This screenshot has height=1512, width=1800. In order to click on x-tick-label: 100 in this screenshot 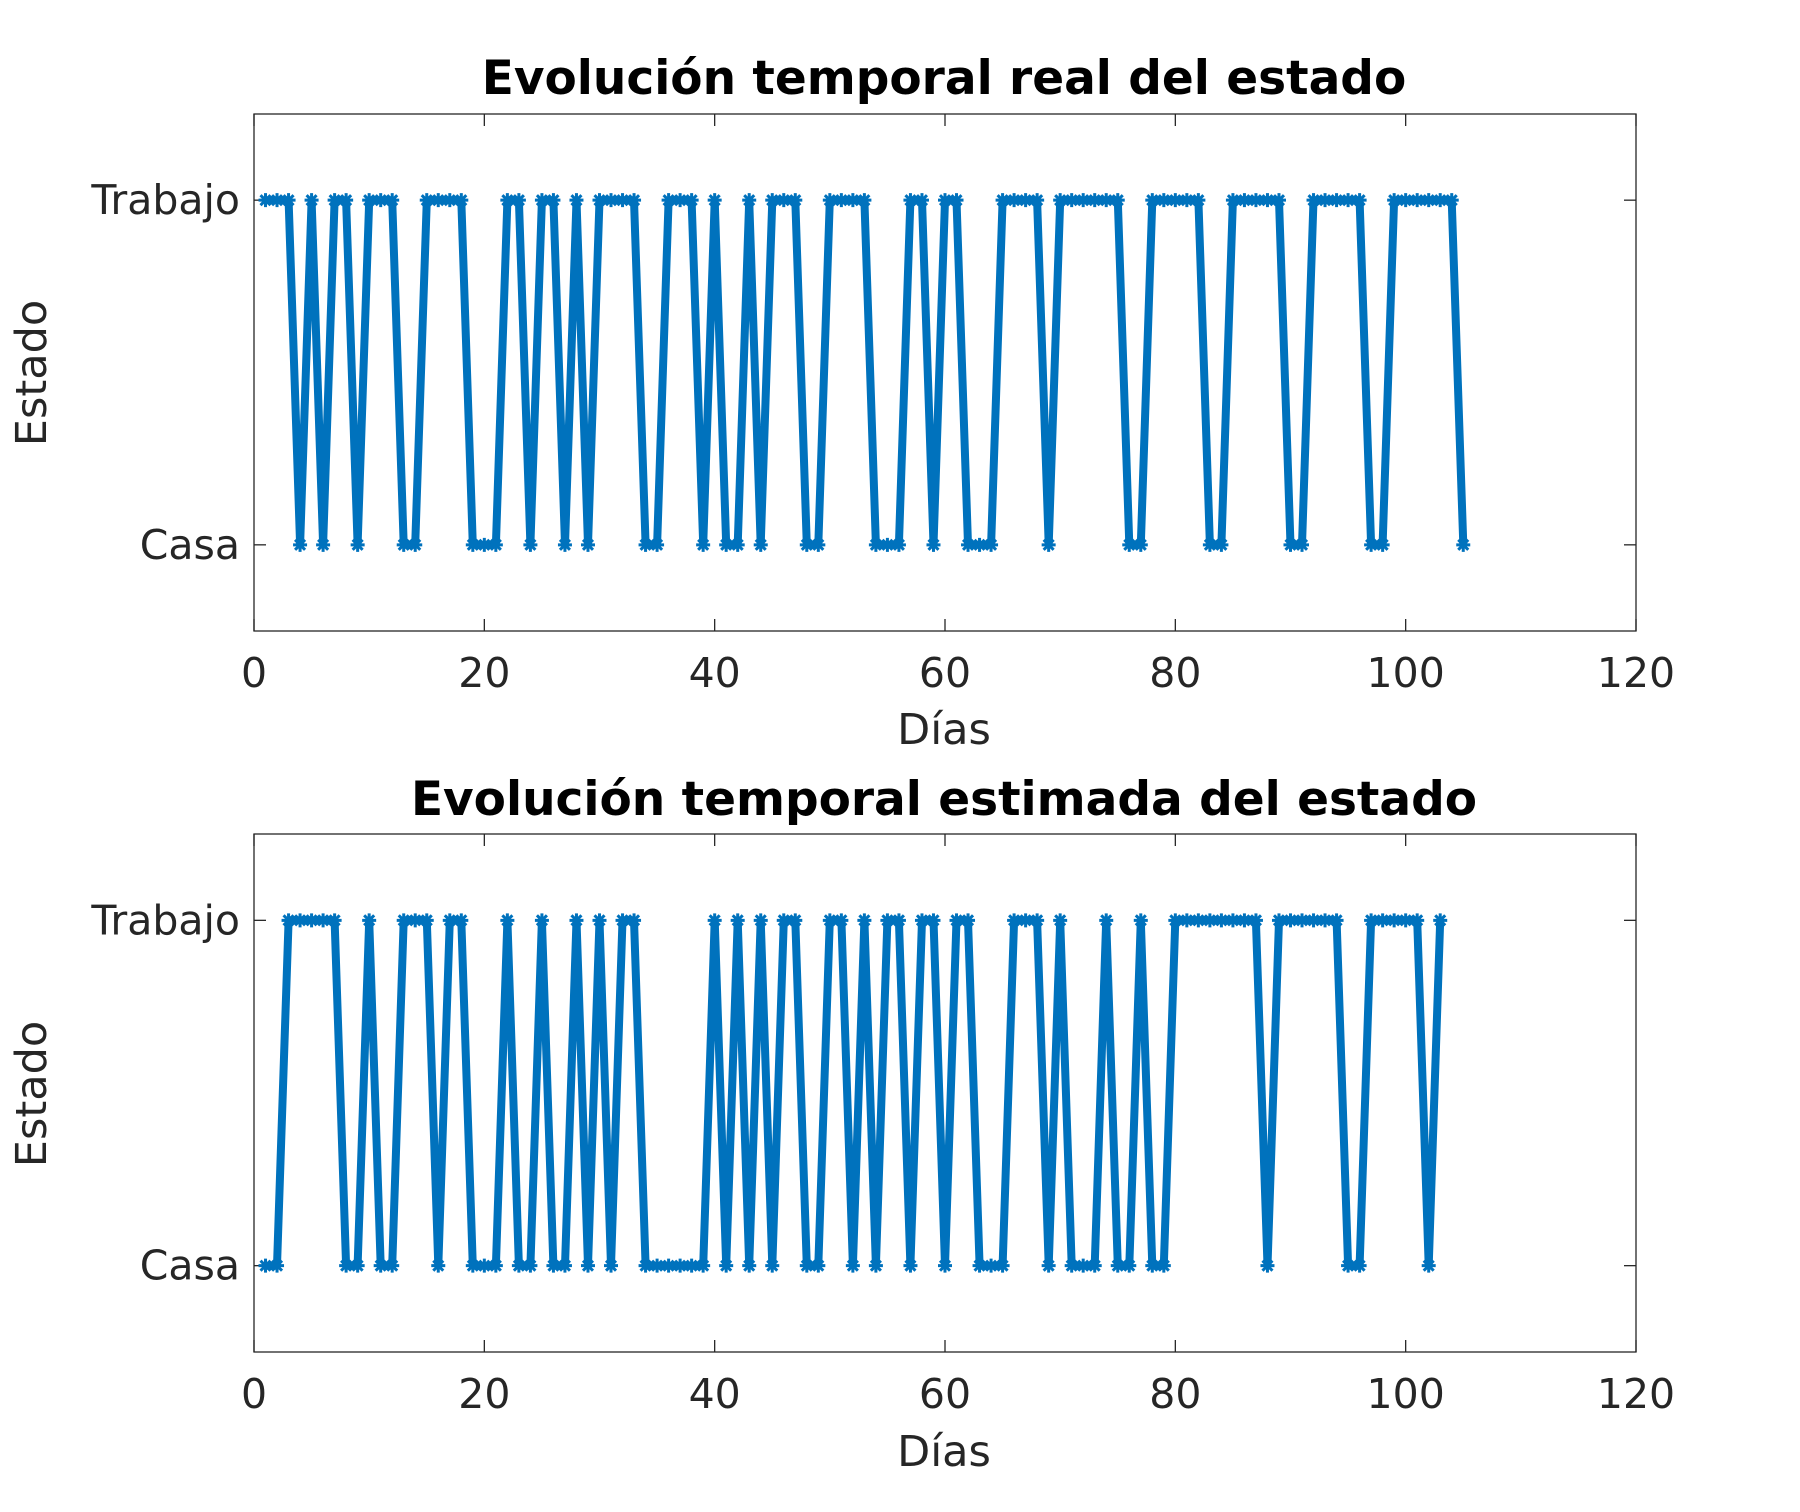, I will do `click(1406, 1394)`.